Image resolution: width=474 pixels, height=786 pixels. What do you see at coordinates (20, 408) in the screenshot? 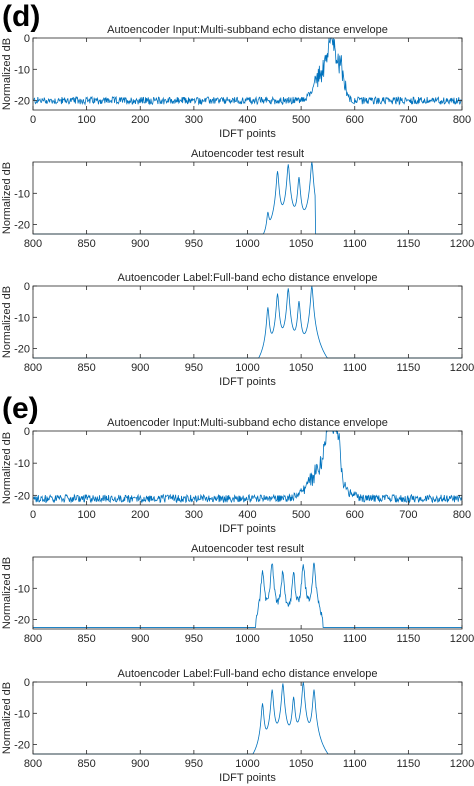
I see `panel-label-e: (e)` at bounding box center [20, 408].